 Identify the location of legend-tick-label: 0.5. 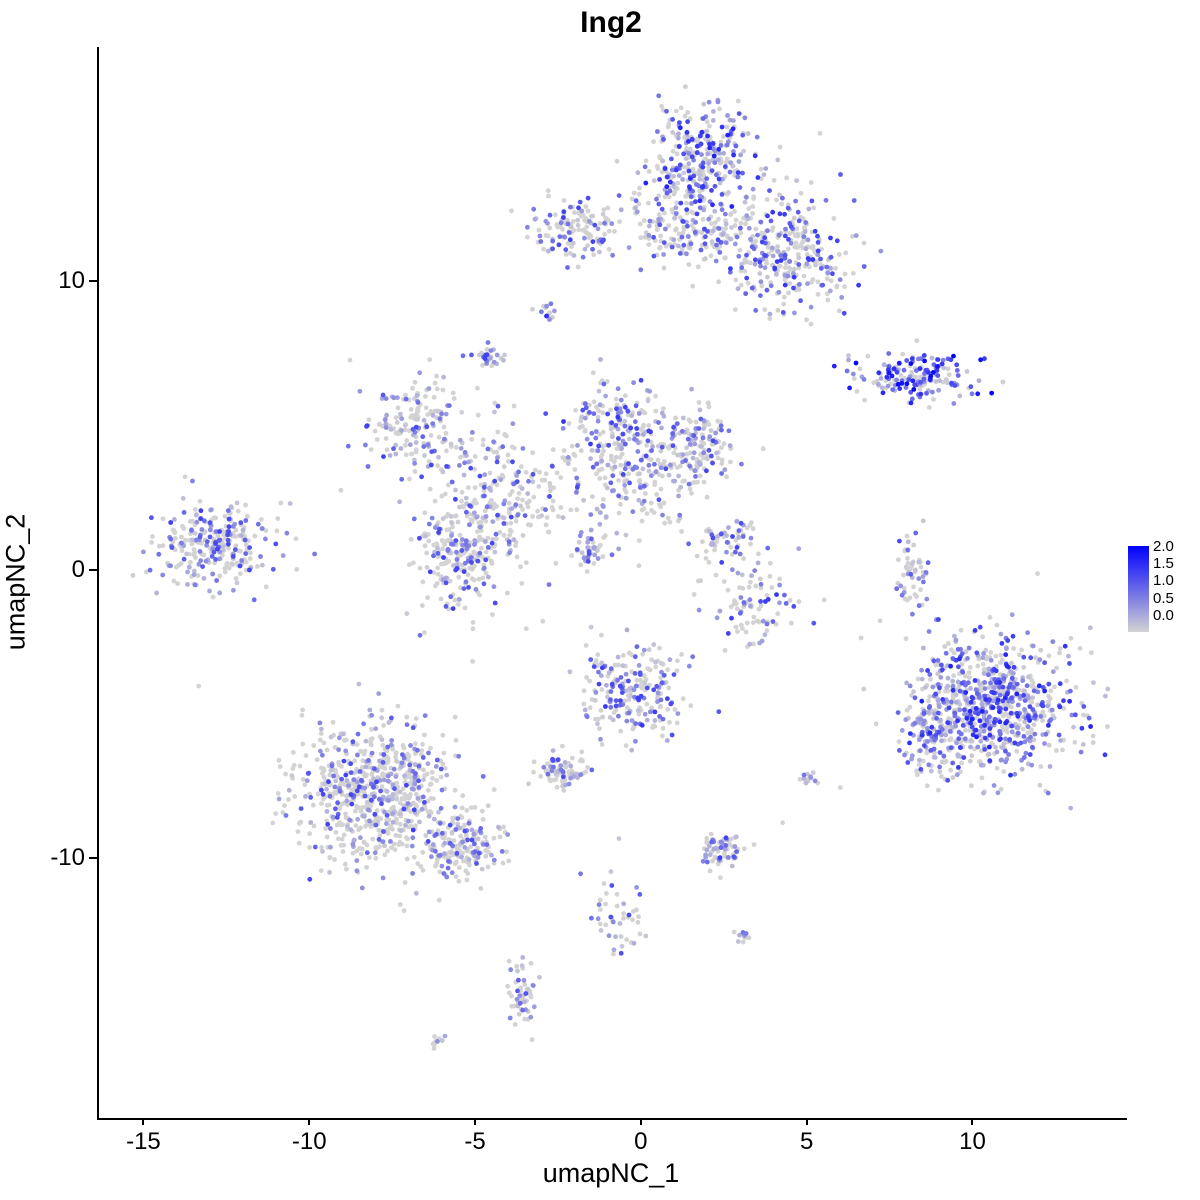
(1163, 598).